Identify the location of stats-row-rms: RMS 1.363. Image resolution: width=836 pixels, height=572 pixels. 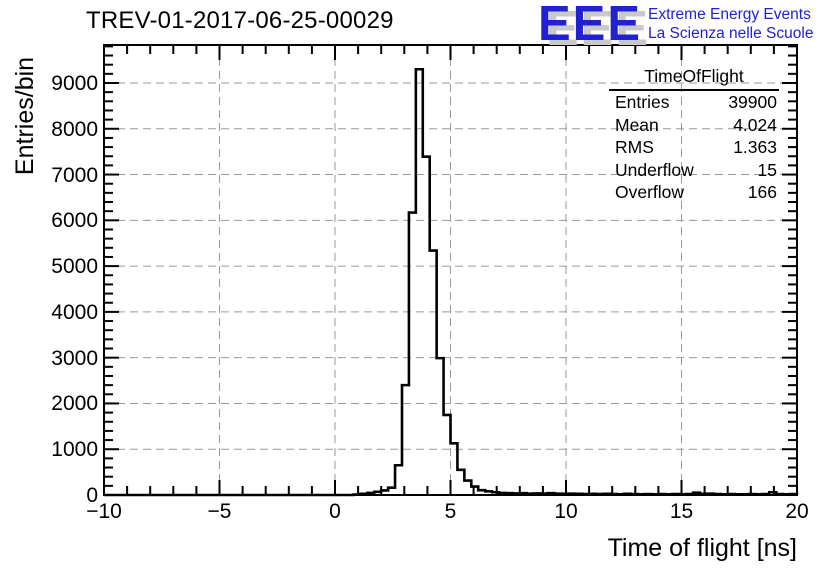
(694, 147).